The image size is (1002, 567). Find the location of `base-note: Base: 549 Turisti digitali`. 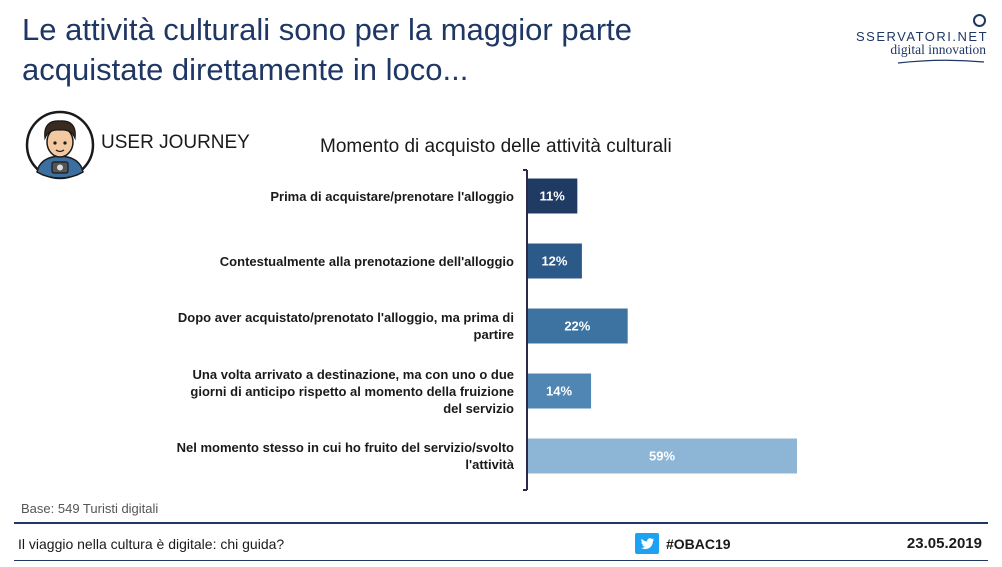

base-note: Base: 549 Turisti digitali is located at coordinates (90, 508).